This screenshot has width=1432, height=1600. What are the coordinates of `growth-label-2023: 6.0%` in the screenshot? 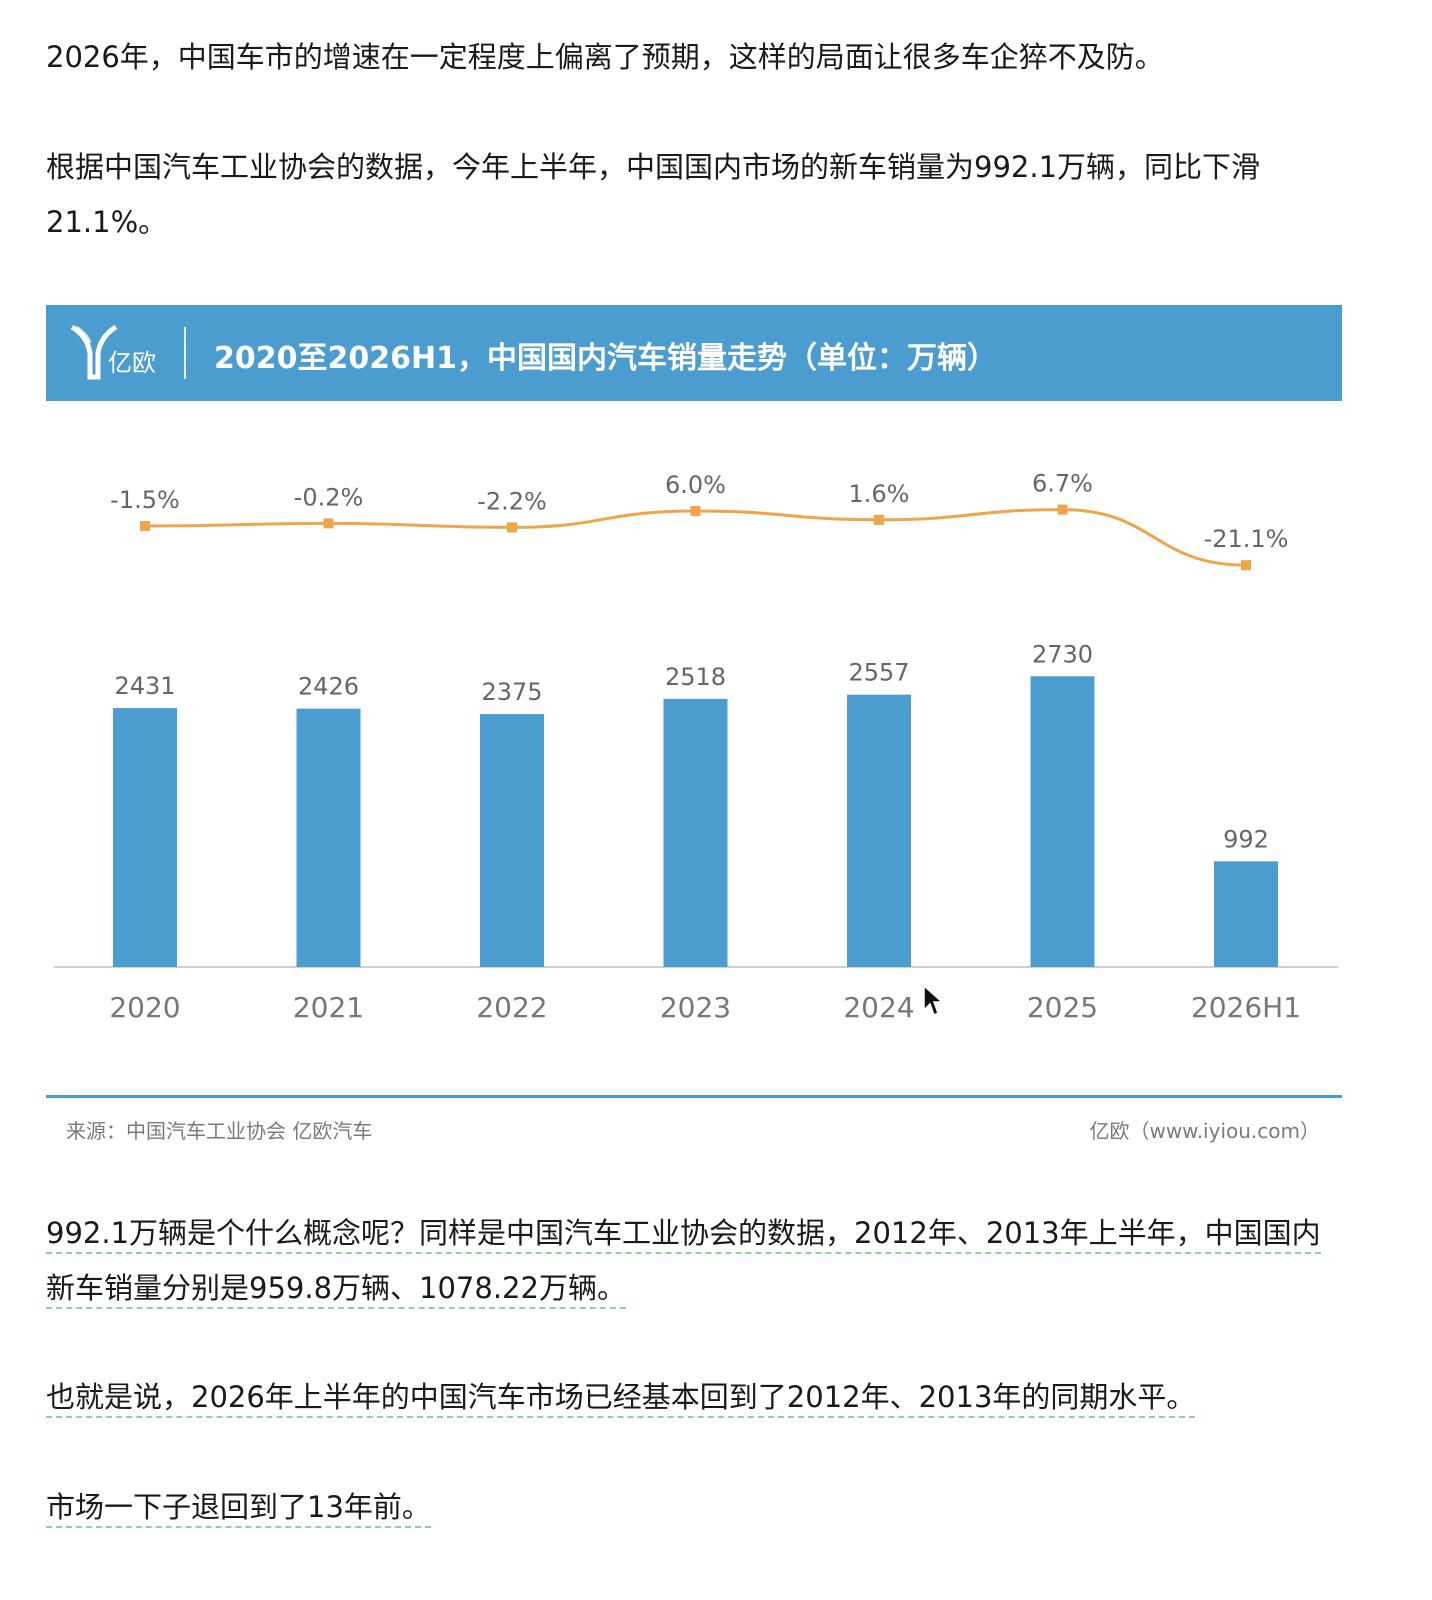 It's located at (695, 485).